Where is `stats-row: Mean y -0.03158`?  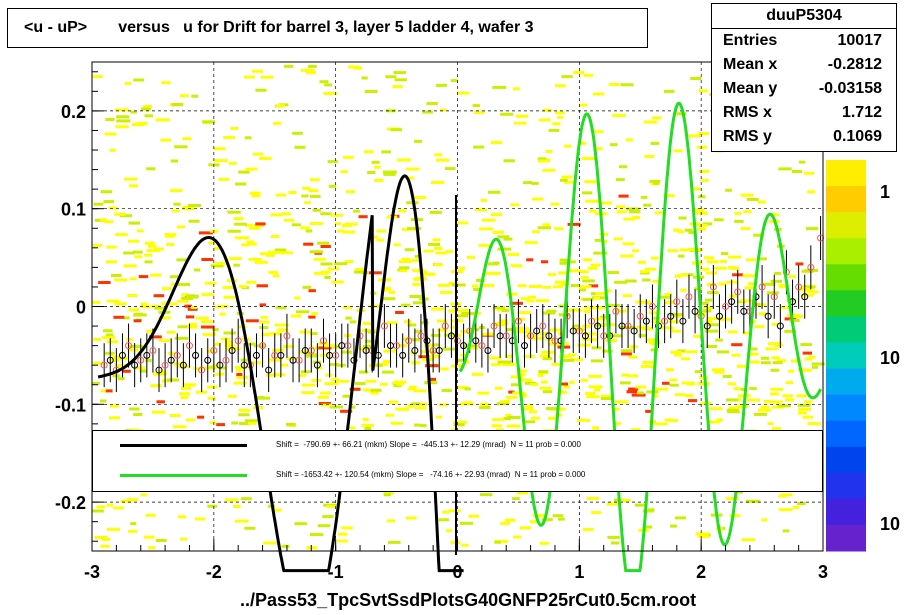 stats-row: Mean y -0.03158 is located at coordinates (804, 89).